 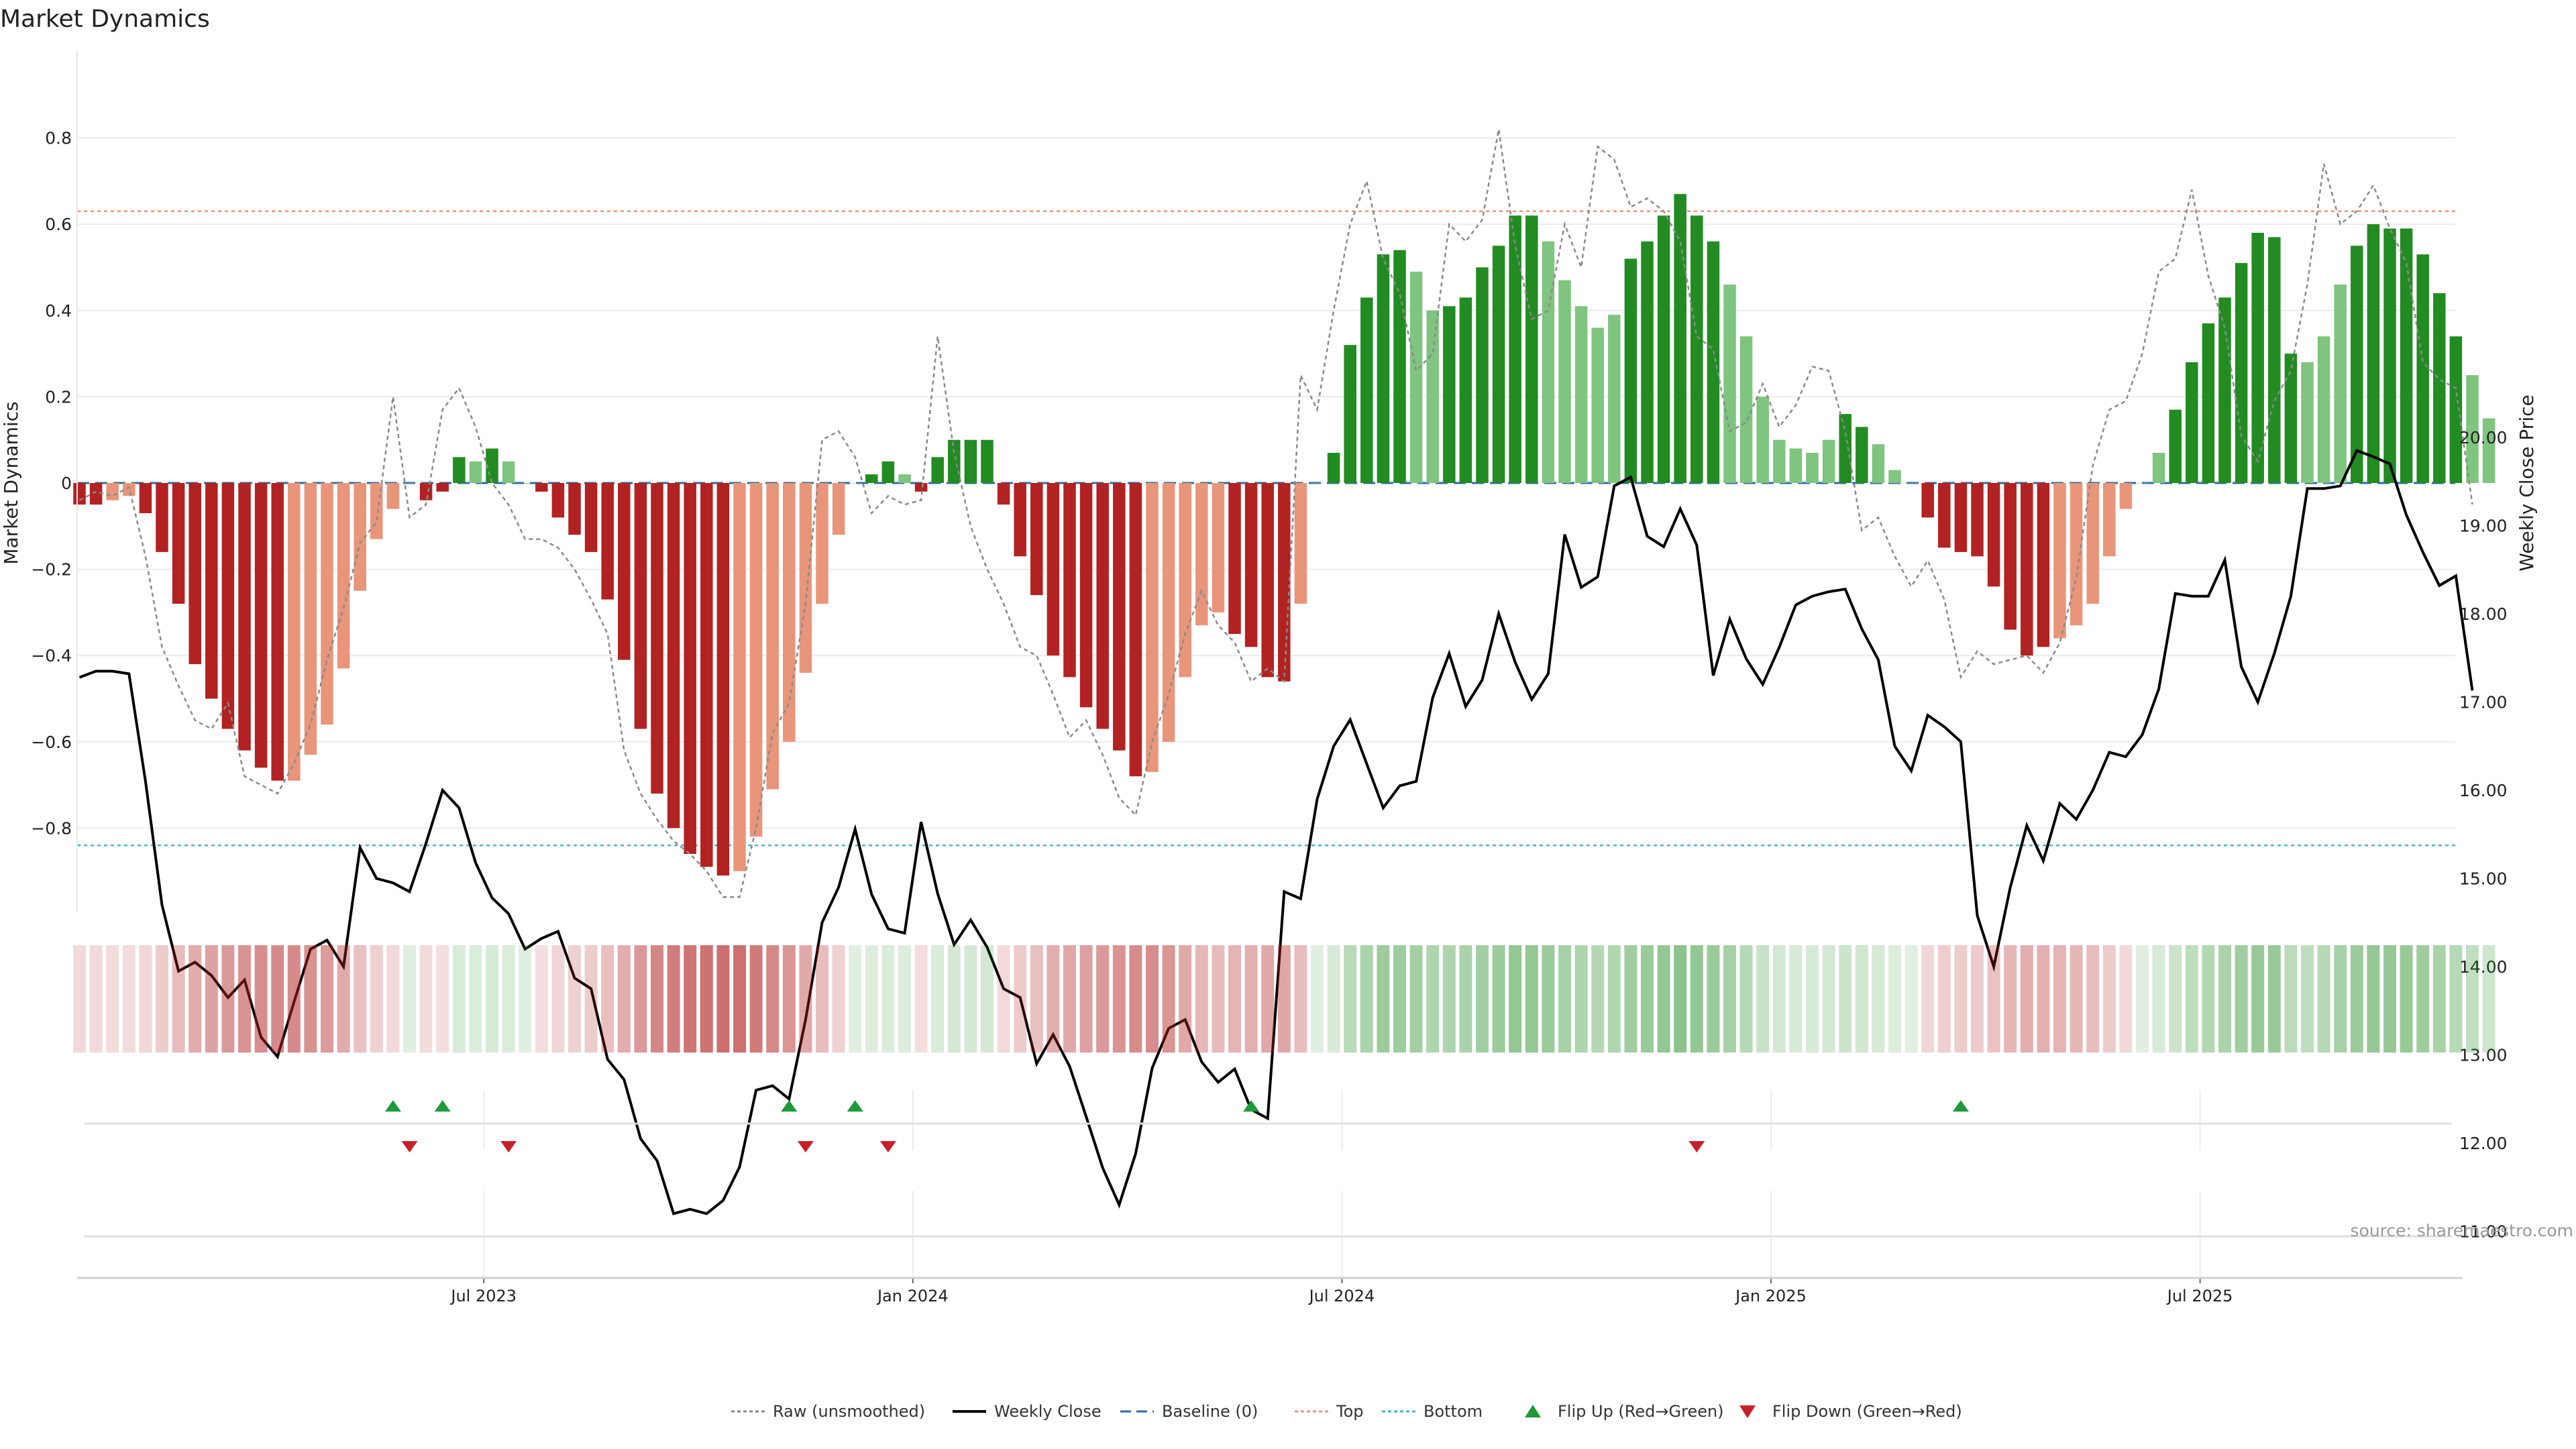 What do you see at coordinates (1210, 1411) in the screenshot?
I see `legend-label: Baseline (0)` at bounding box center [1210, 1411].